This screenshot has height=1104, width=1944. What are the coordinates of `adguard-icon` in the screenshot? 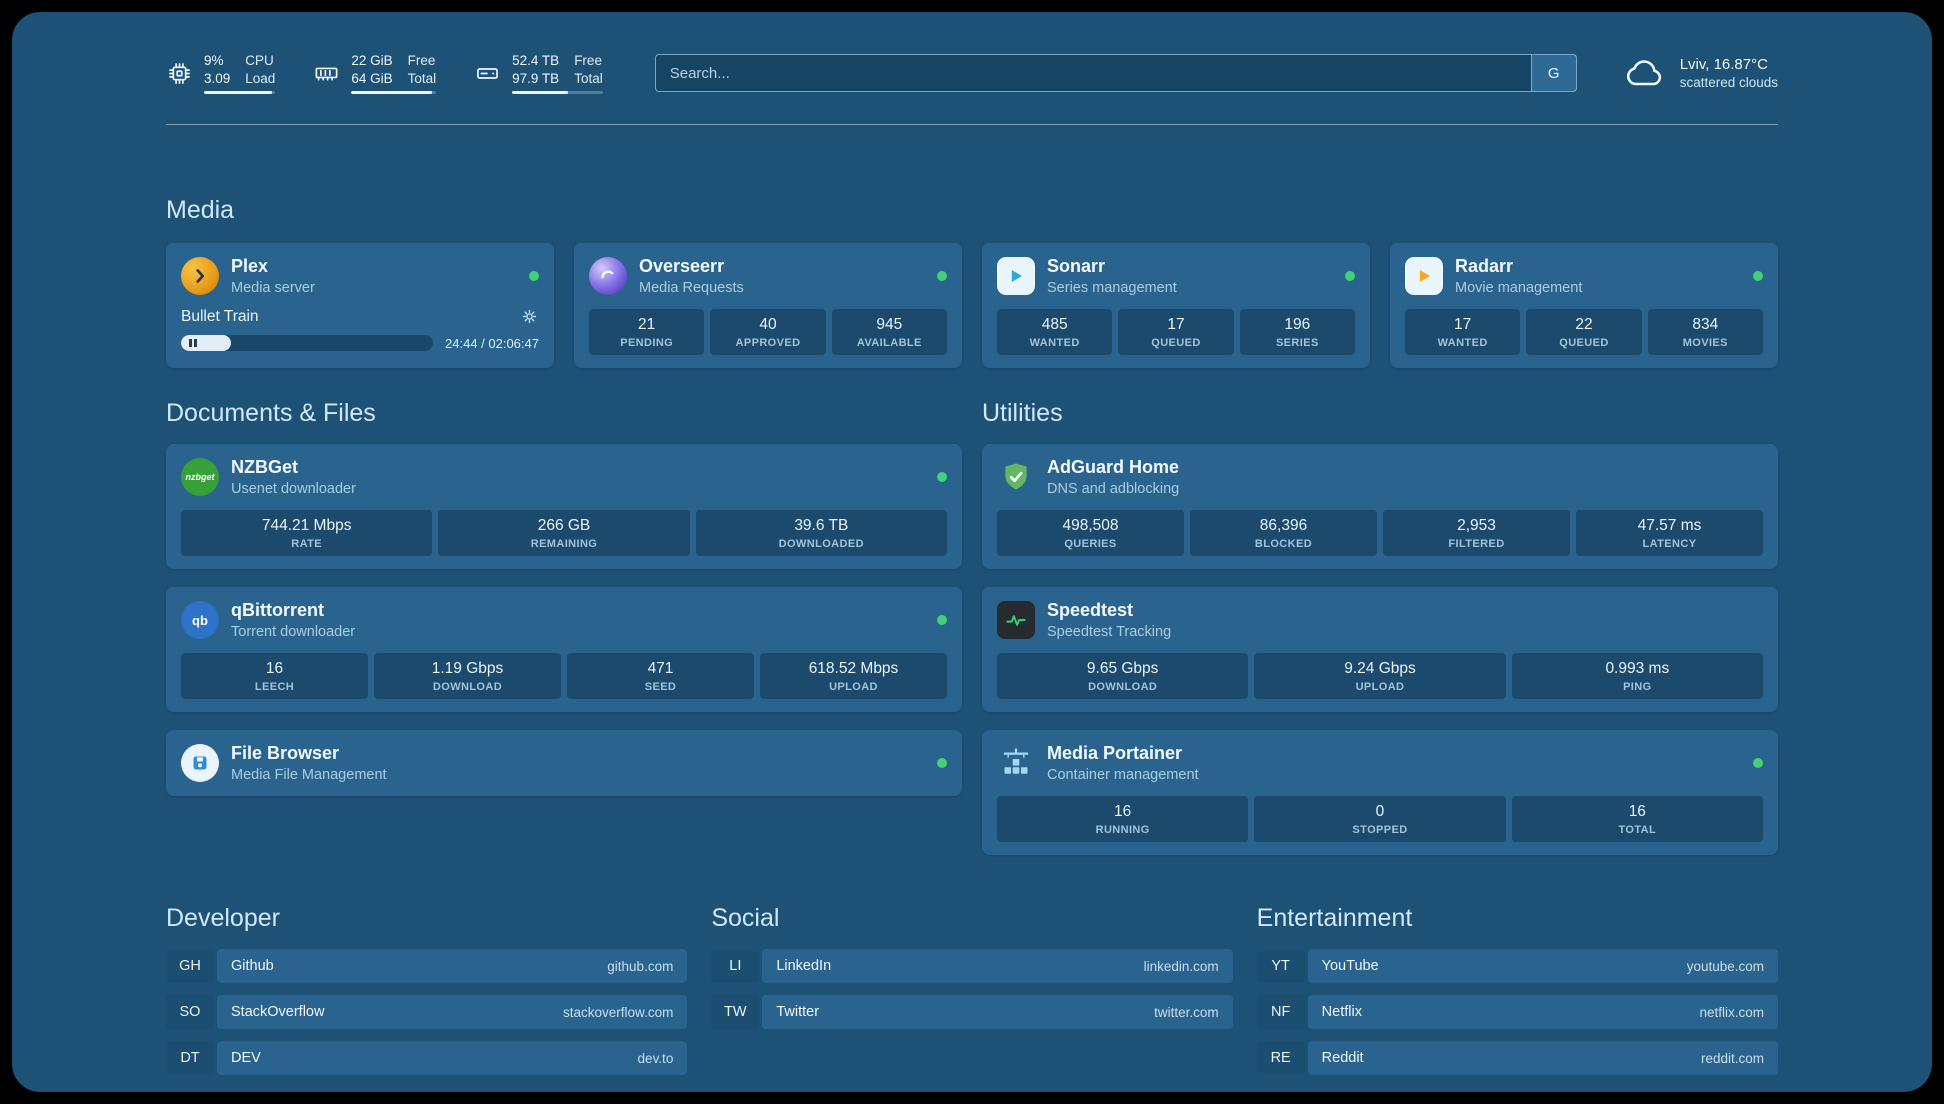 It's located at (1016, 477).